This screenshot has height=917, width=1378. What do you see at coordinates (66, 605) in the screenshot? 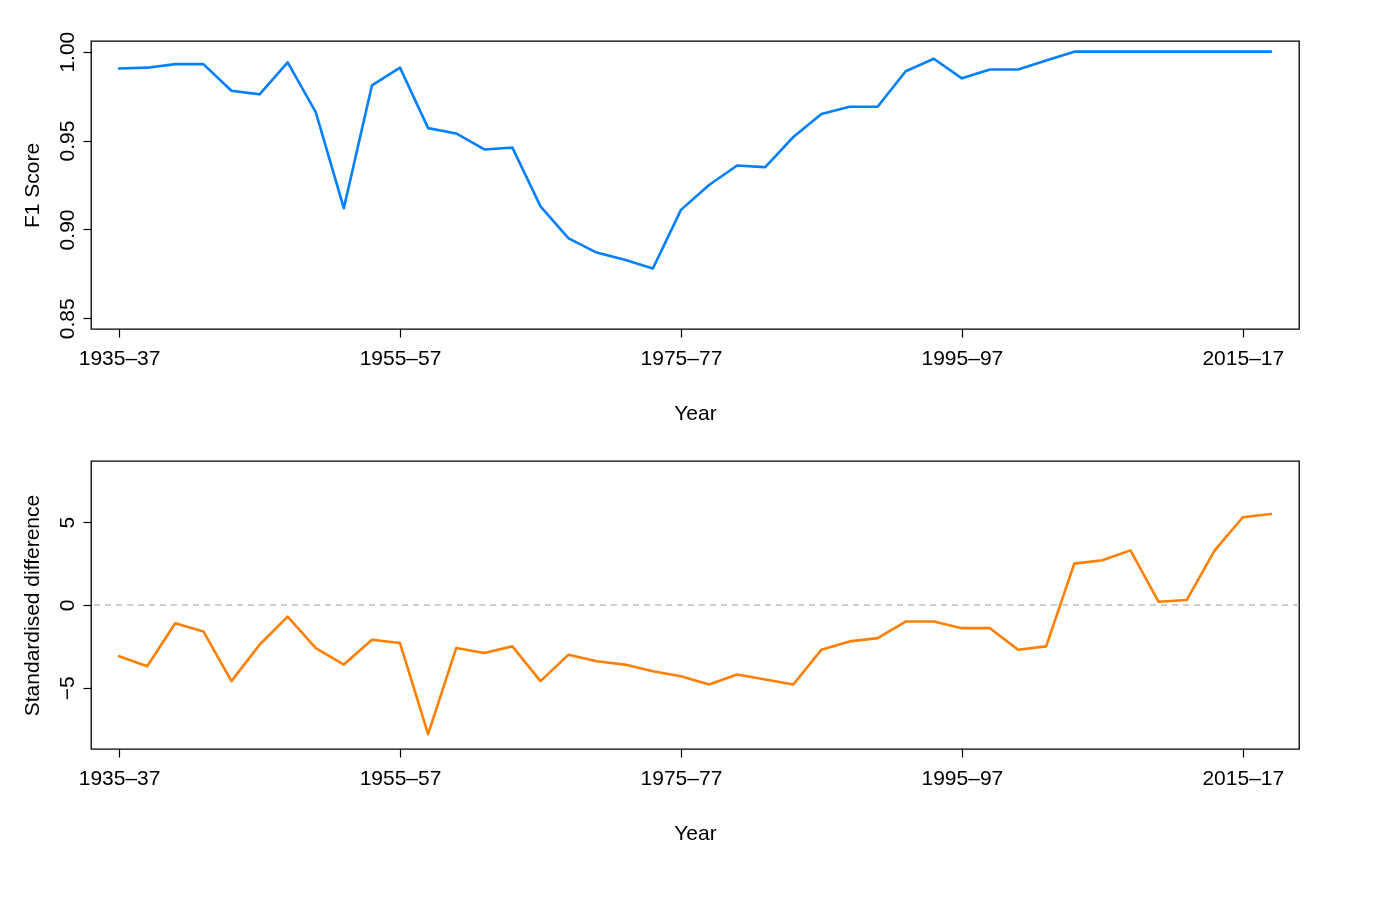
I see `y-tick-label: 0` at bounding box center [66, 605].